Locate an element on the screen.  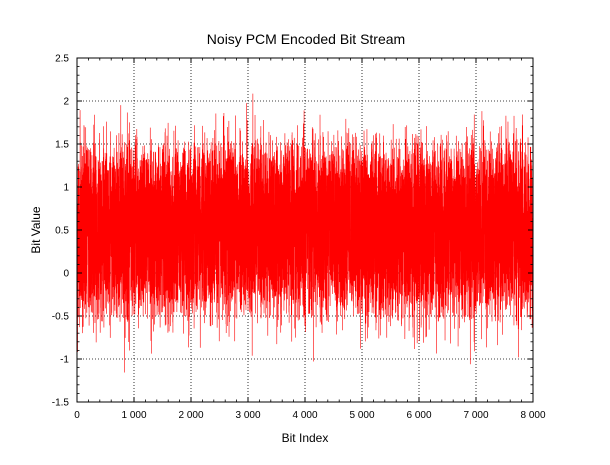
y-tick-label: 2 is located at coordinates (66, 102).